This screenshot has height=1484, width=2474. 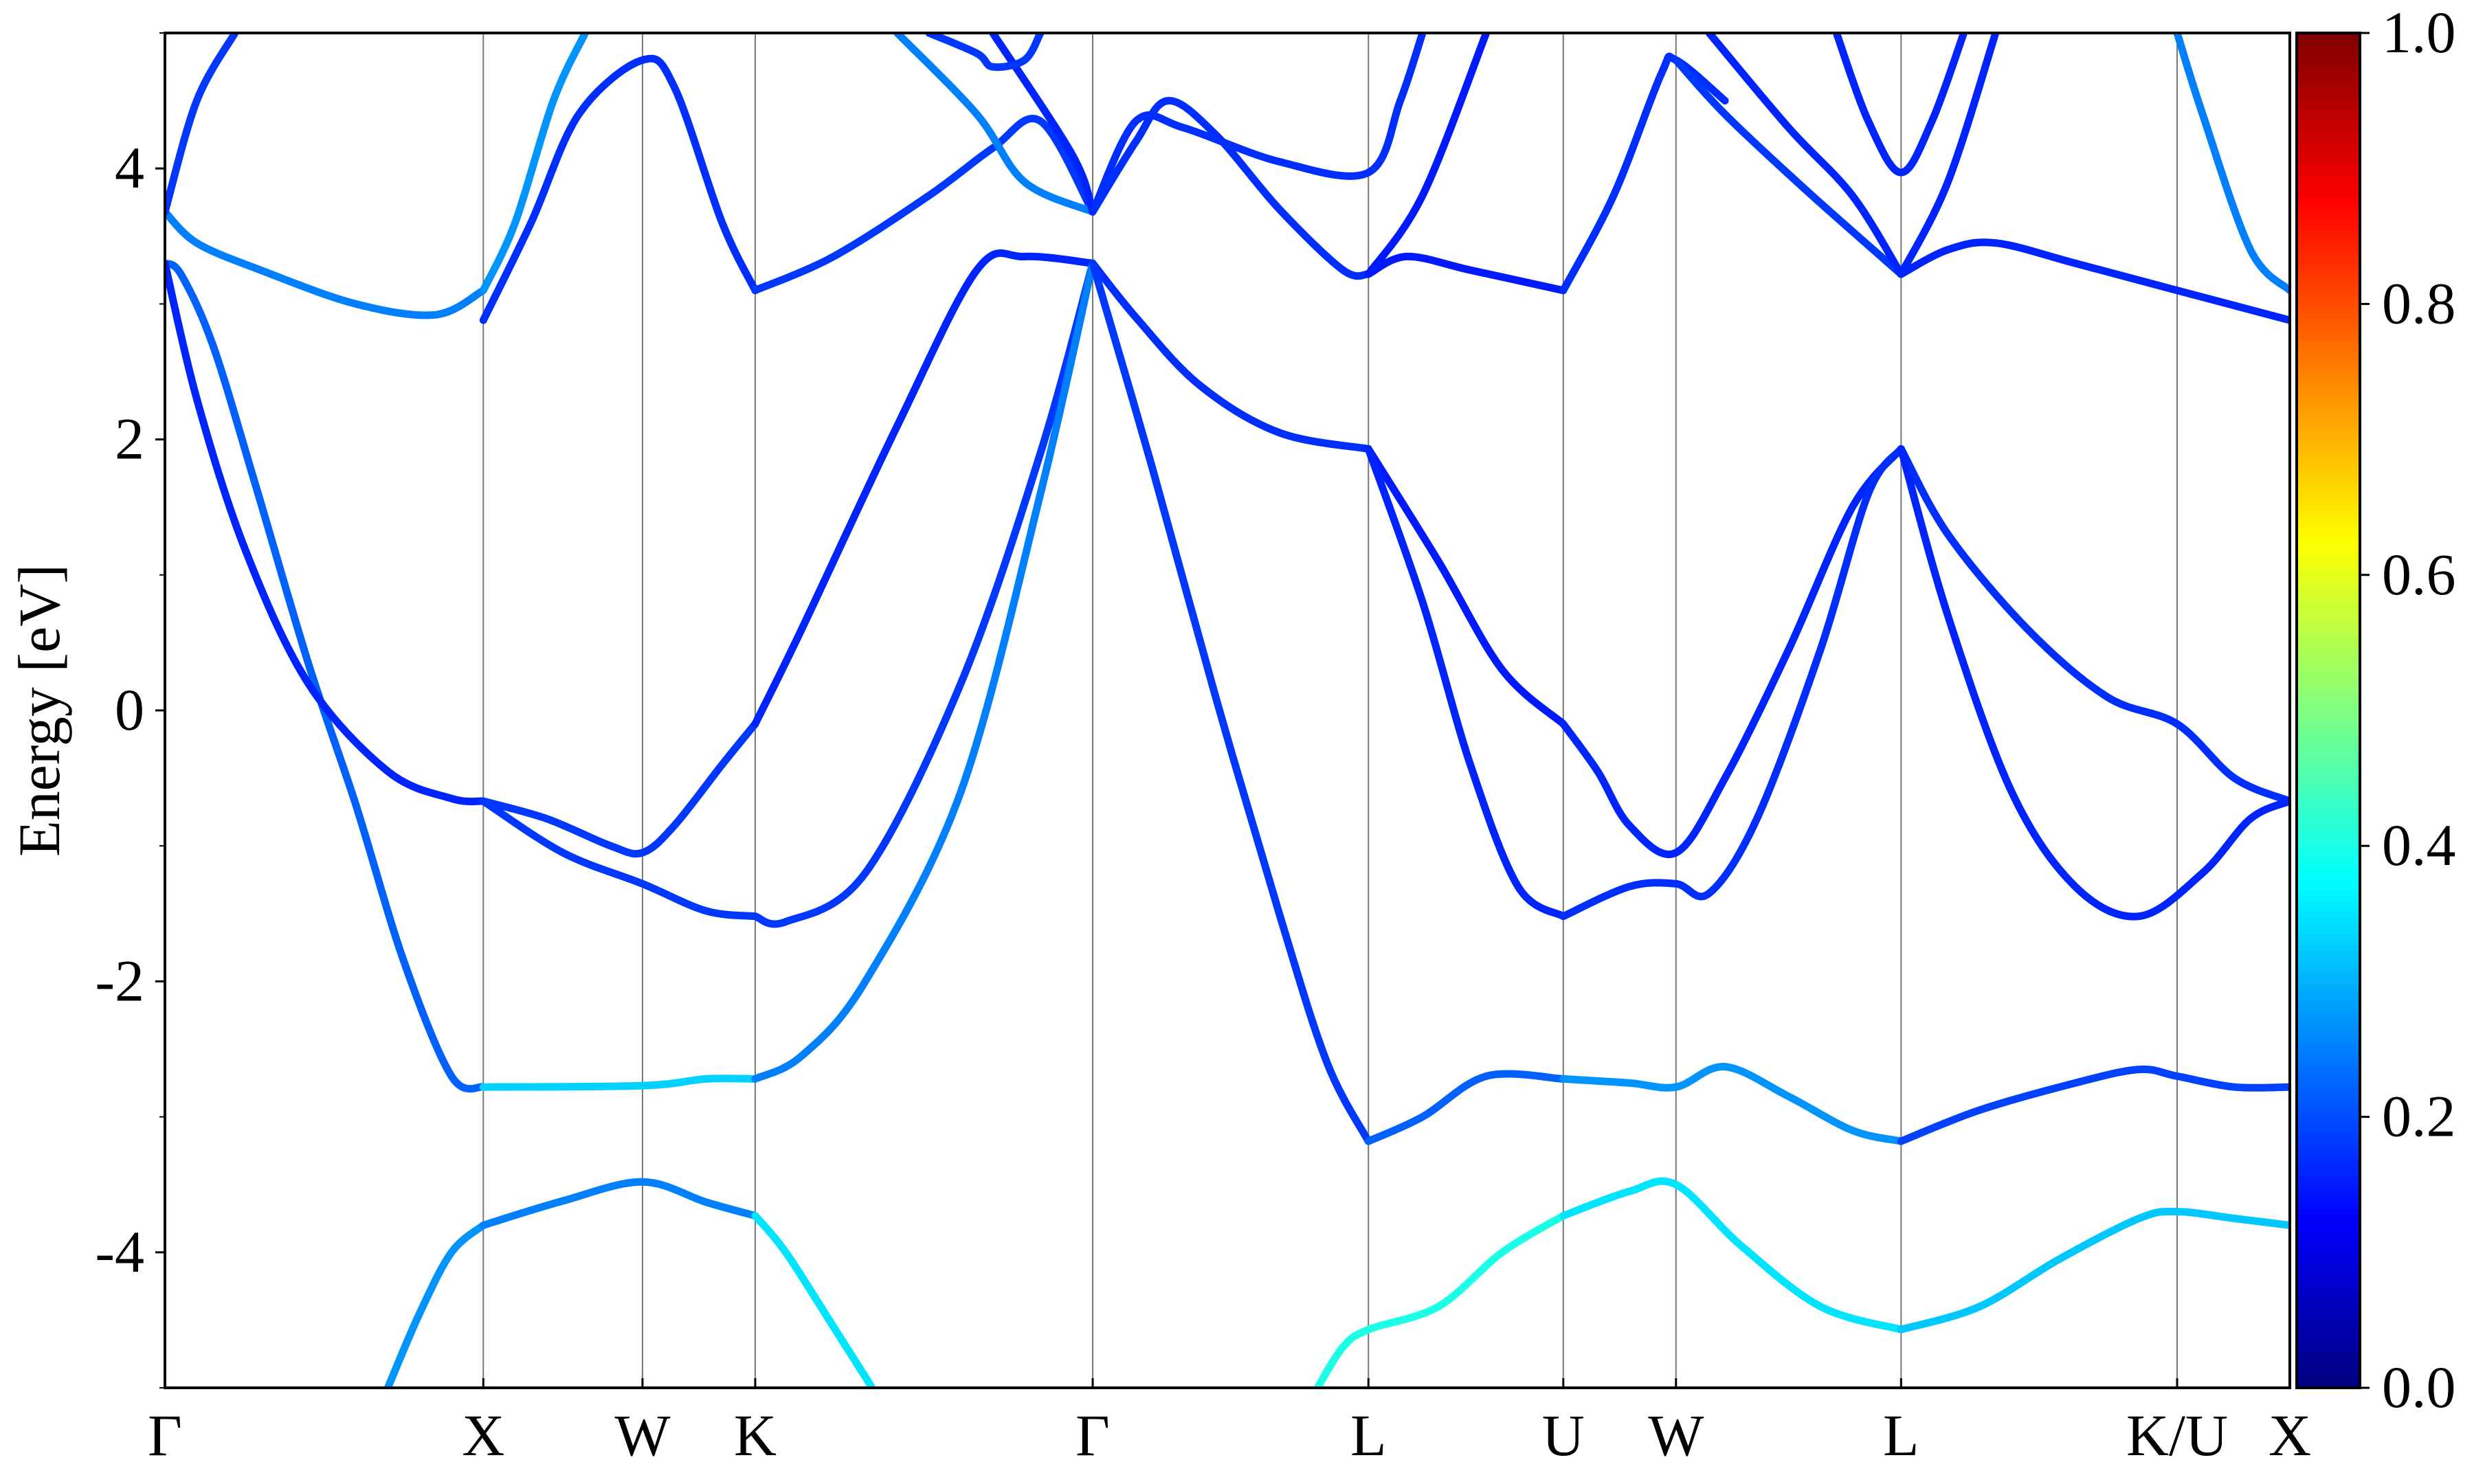 What do you see at coordinates (2419, 845) in the screenshot?
I see `colorbar-tick-label: 0.4` at bounding box center [2419, 845].